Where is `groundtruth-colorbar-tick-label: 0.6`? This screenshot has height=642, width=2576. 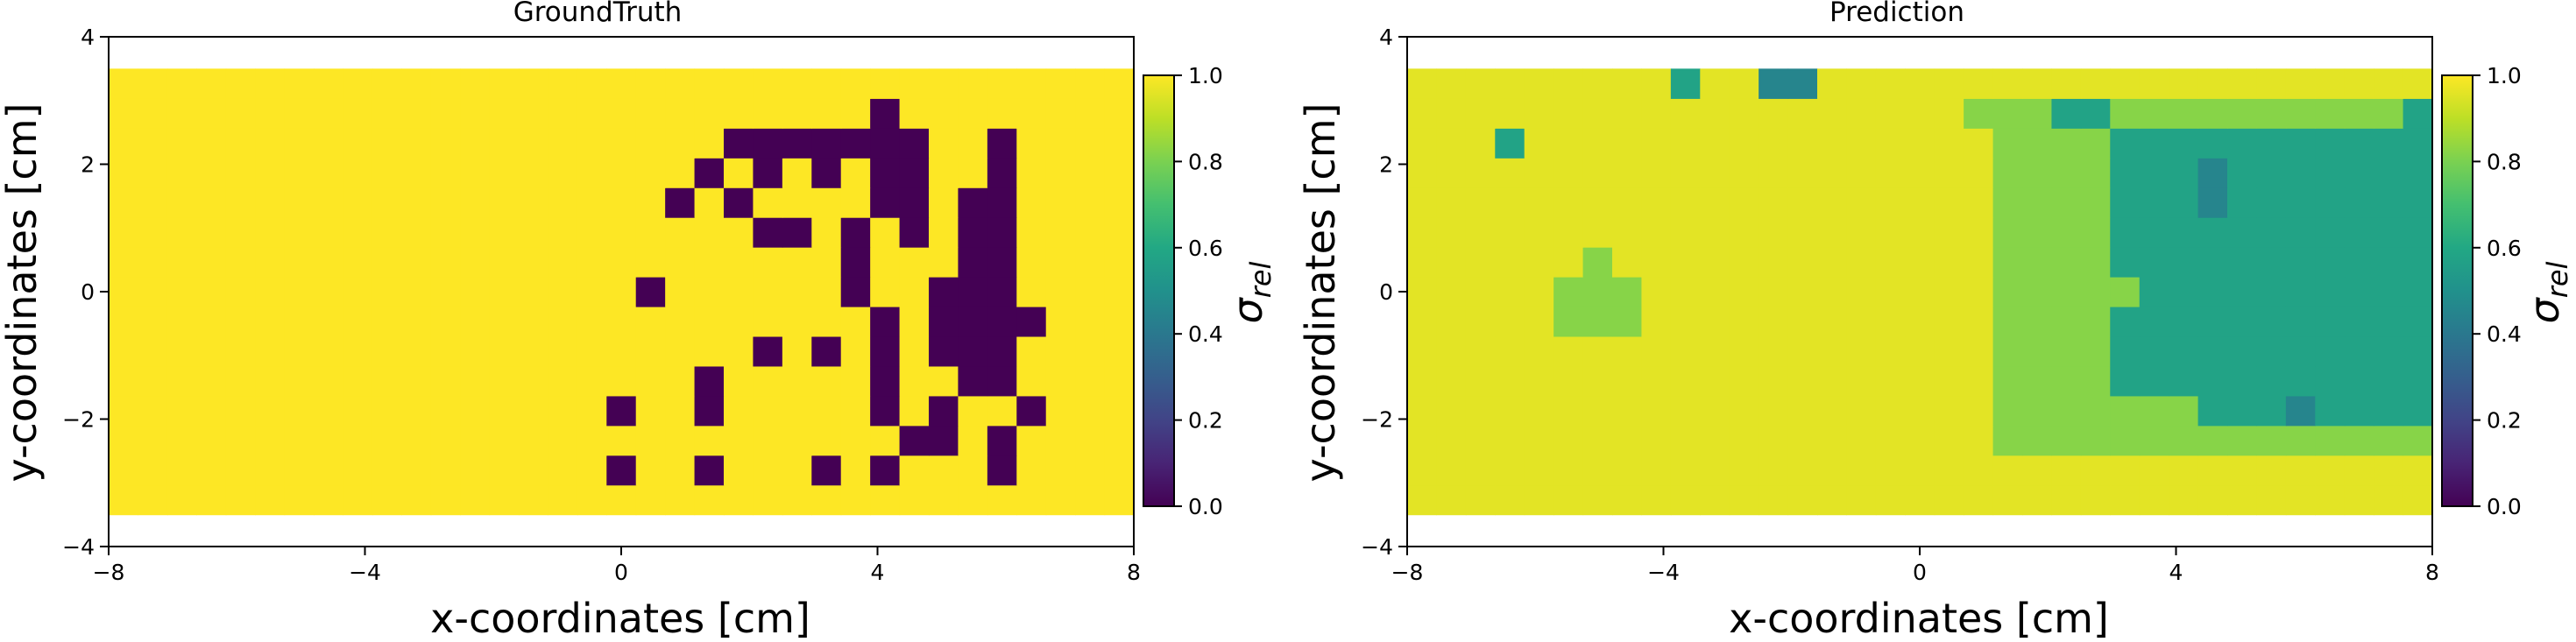 groundtruth-colorbar-tick-label: 0.6 is located at coordinates (1205, 249).